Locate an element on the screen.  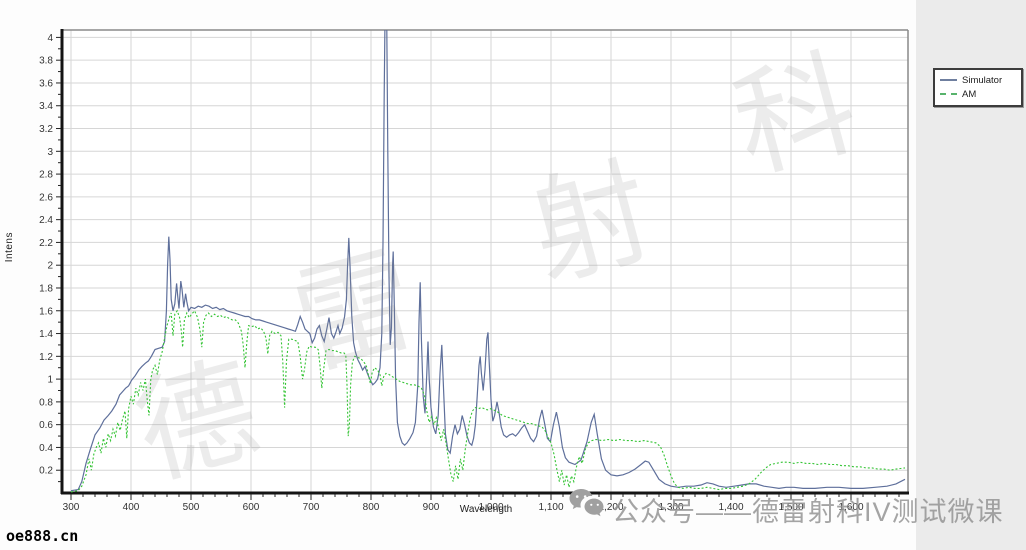
site-watermark: oe888.cn is located at coordinates (42, 536).